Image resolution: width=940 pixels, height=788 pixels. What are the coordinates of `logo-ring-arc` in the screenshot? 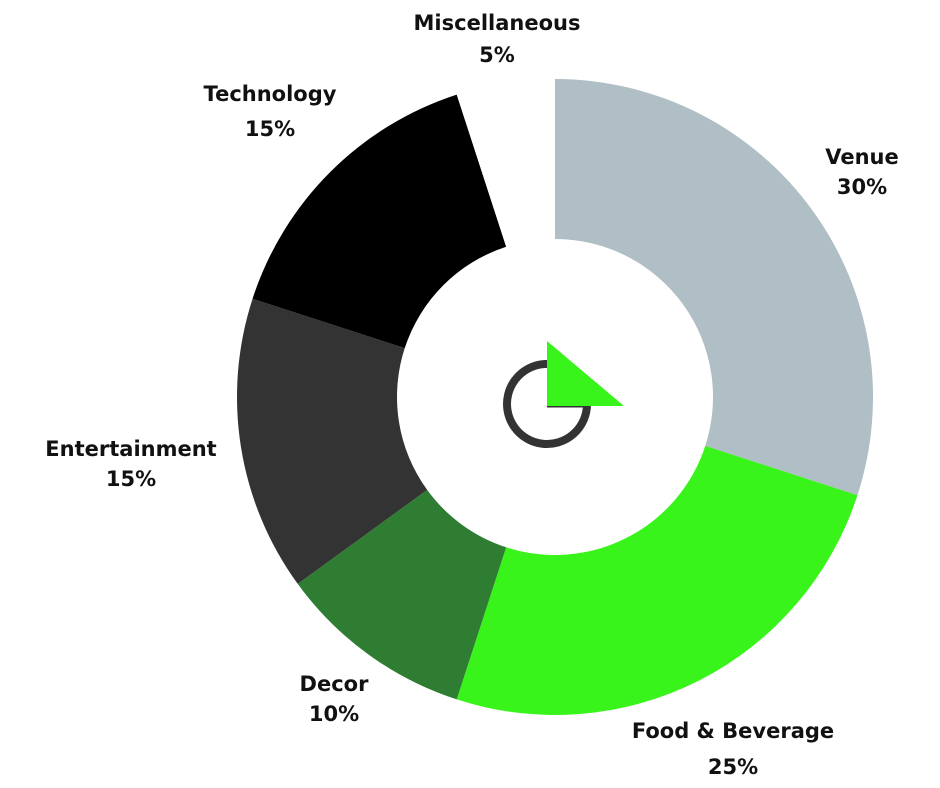 It's located at (547, 404).